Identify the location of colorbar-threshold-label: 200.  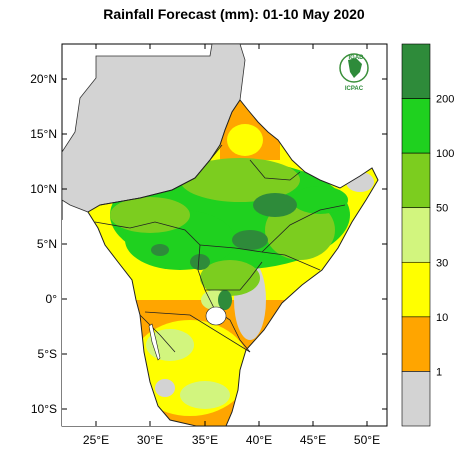
(445, 100).